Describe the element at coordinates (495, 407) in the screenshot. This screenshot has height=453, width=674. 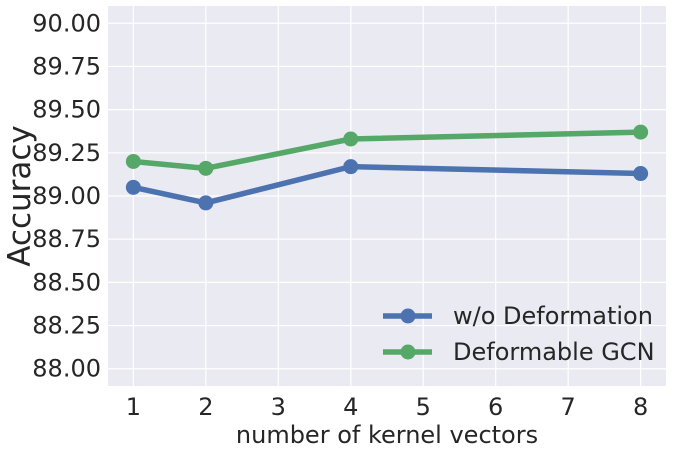
I see `x-tick-label: 6` at that location.